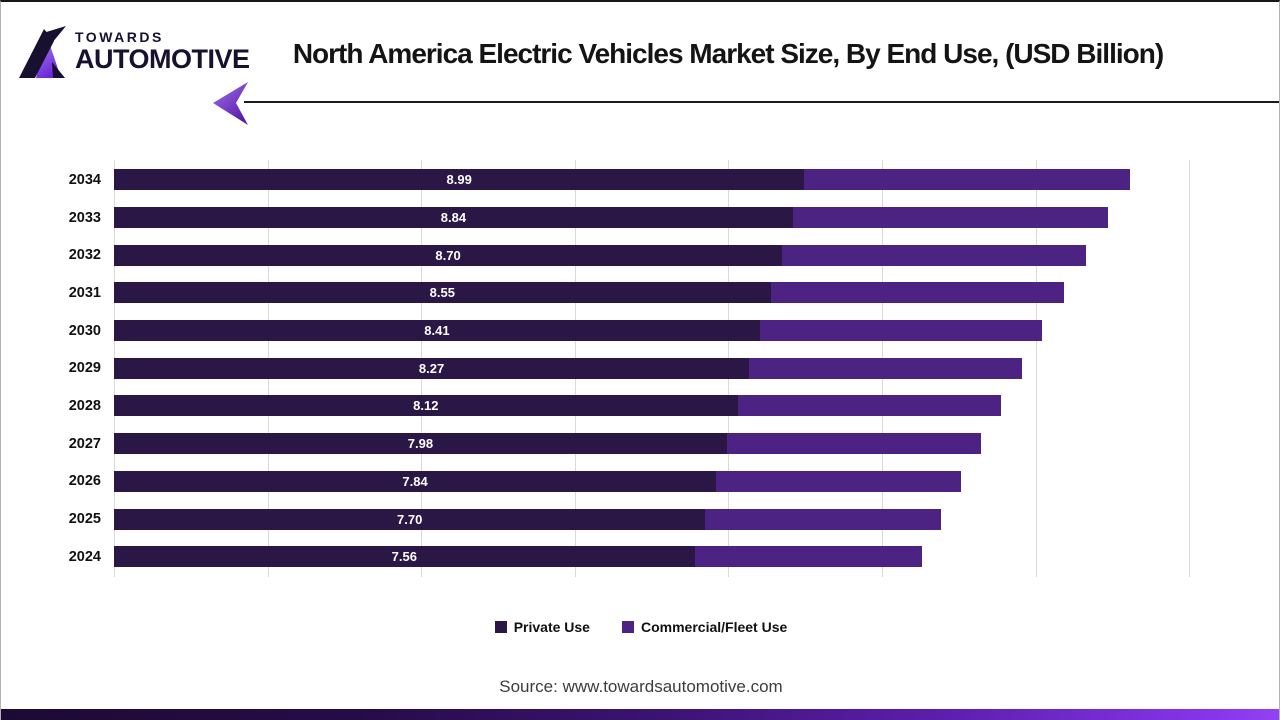 The image size is (1280, 720). What do you see at coordinates (84, 405) in the screenshot?
I see `year-label: 2028` at bounding box center [84, 405].